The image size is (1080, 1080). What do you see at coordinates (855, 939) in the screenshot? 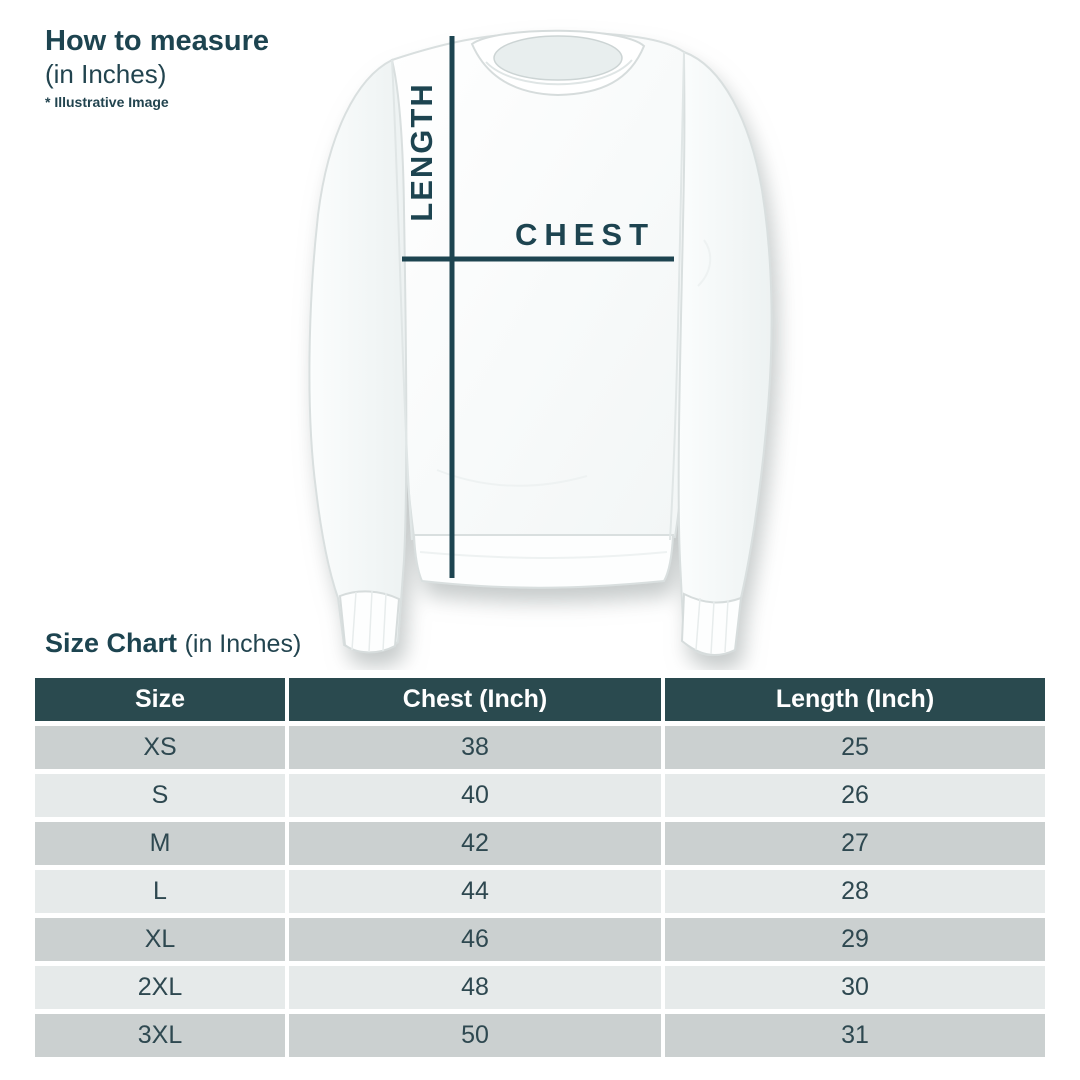
I see `cell-xl-length-inch: 29` at bounding box center [855, 939].